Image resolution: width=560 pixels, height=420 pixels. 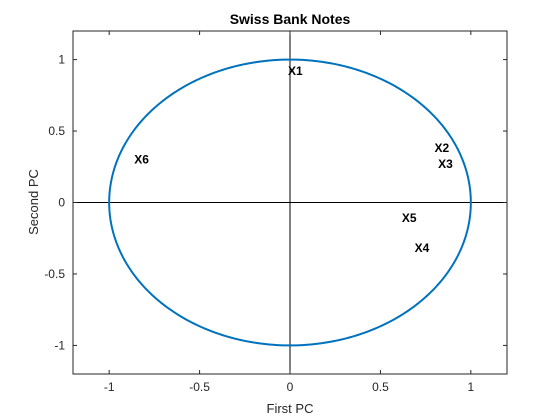 I want to click on y-tick-label: -1, so click(x=59, y=345).